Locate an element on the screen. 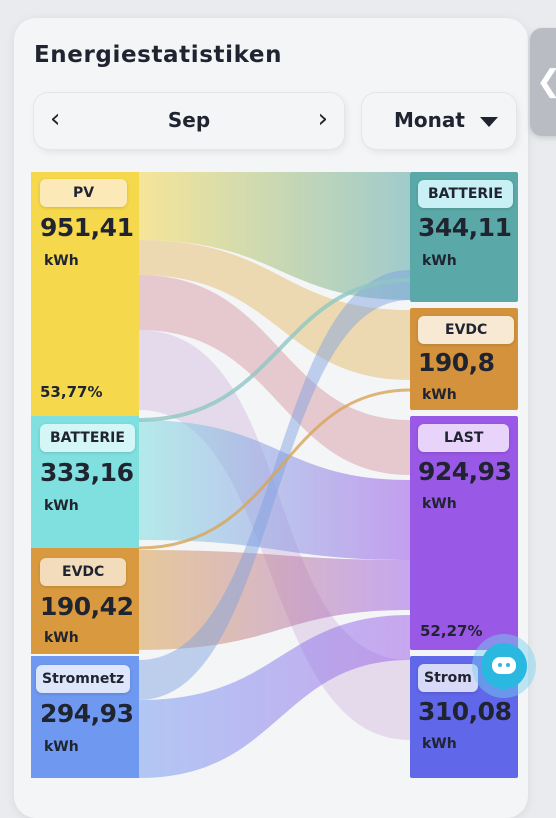  flow-stromnetz-last is located at coordinates (274, 696).